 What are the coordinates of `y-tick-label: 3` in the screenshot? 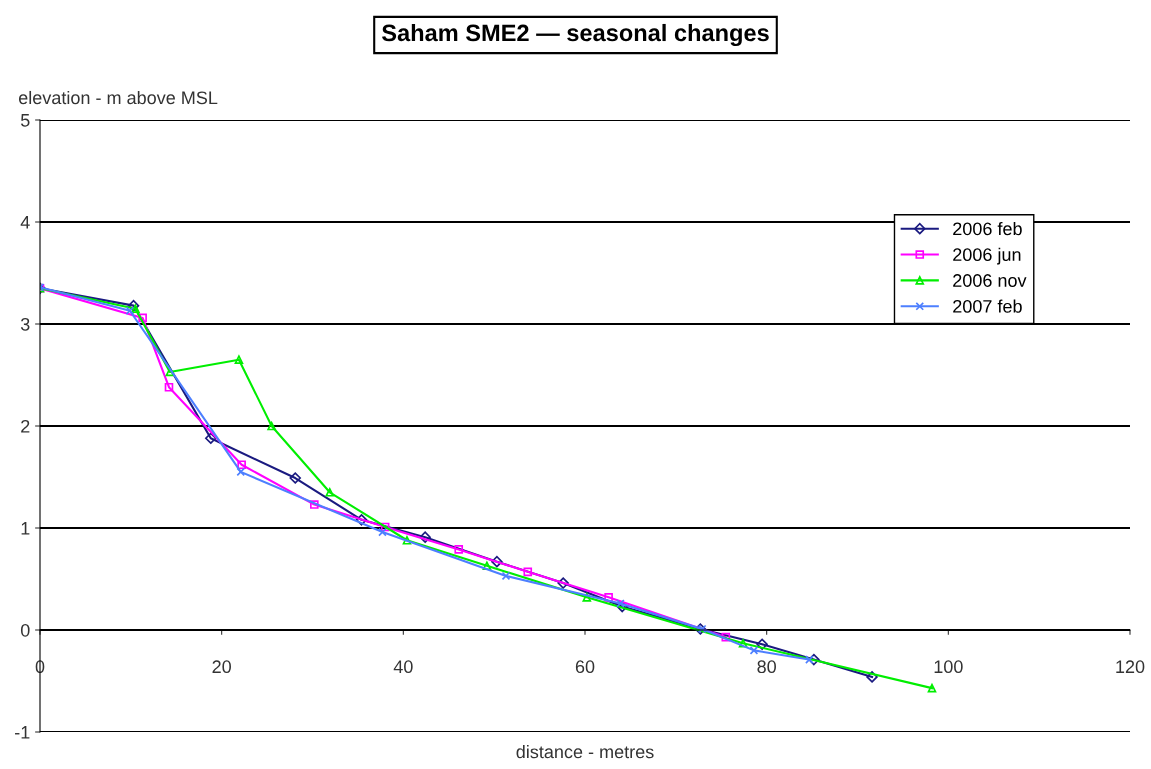 It's located at (25, 324).